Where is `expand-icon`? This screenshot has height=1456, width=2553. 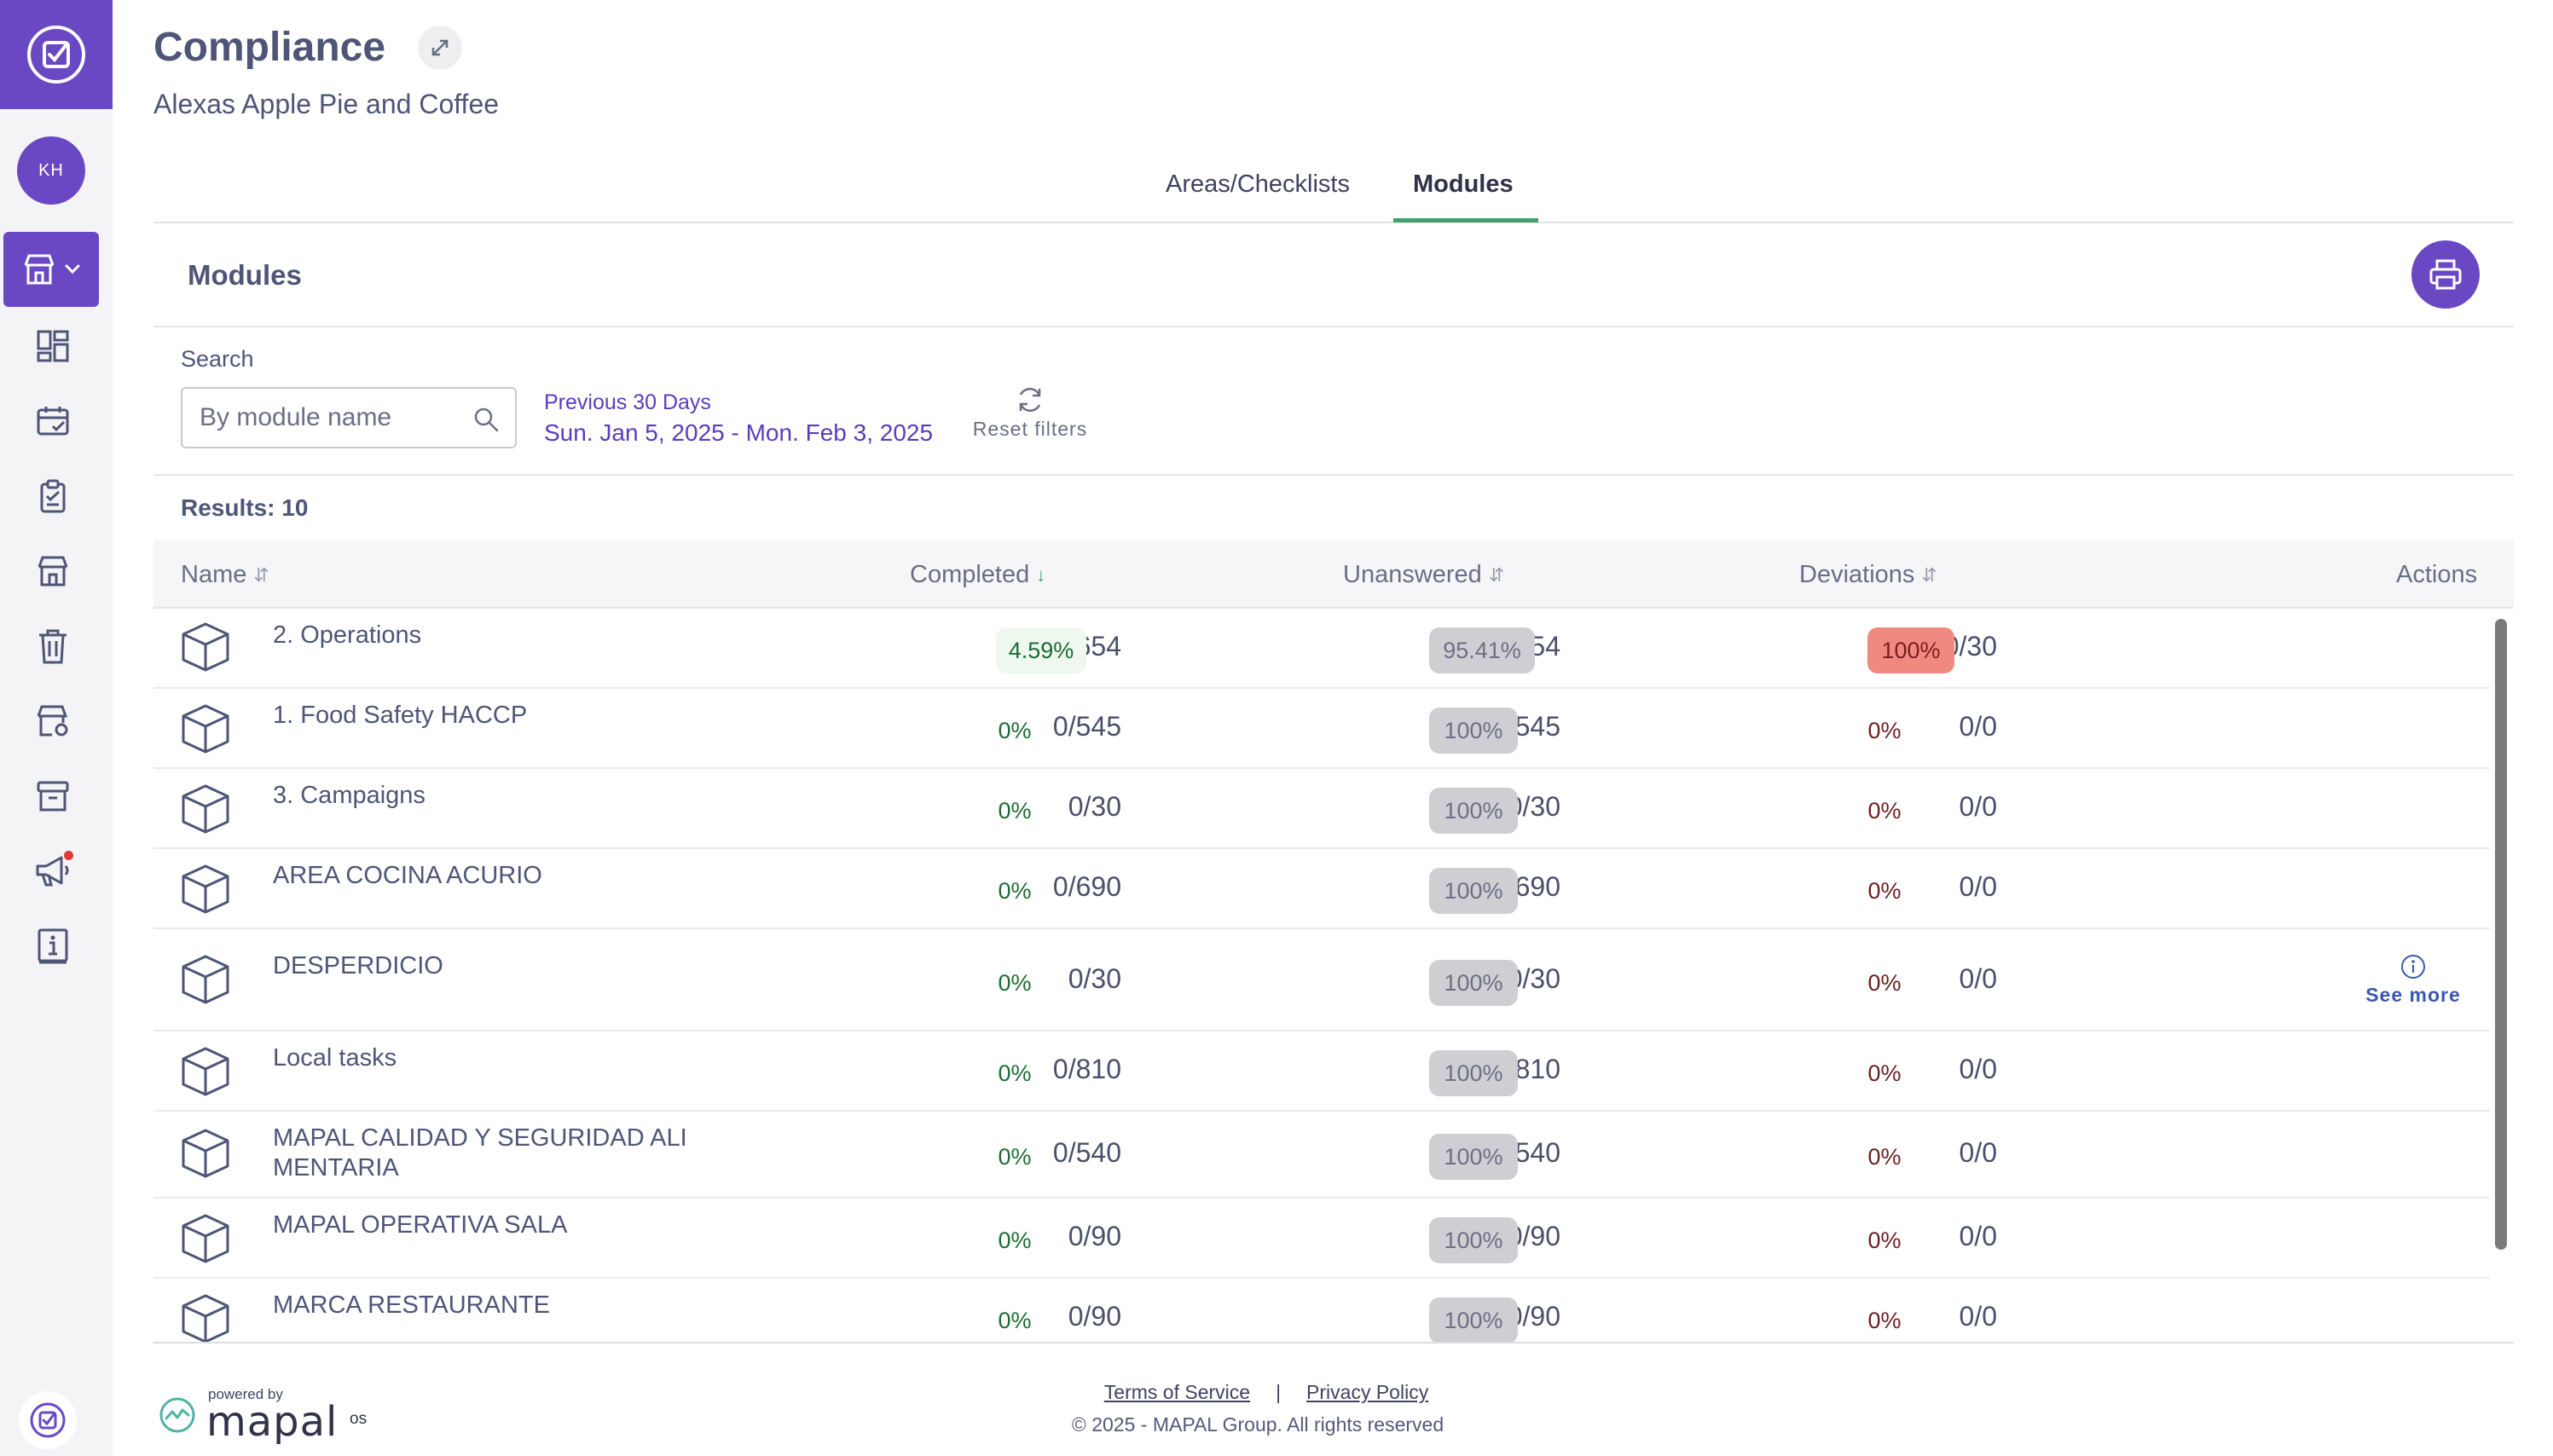 expand-icon is located at coordinates (440, 47).